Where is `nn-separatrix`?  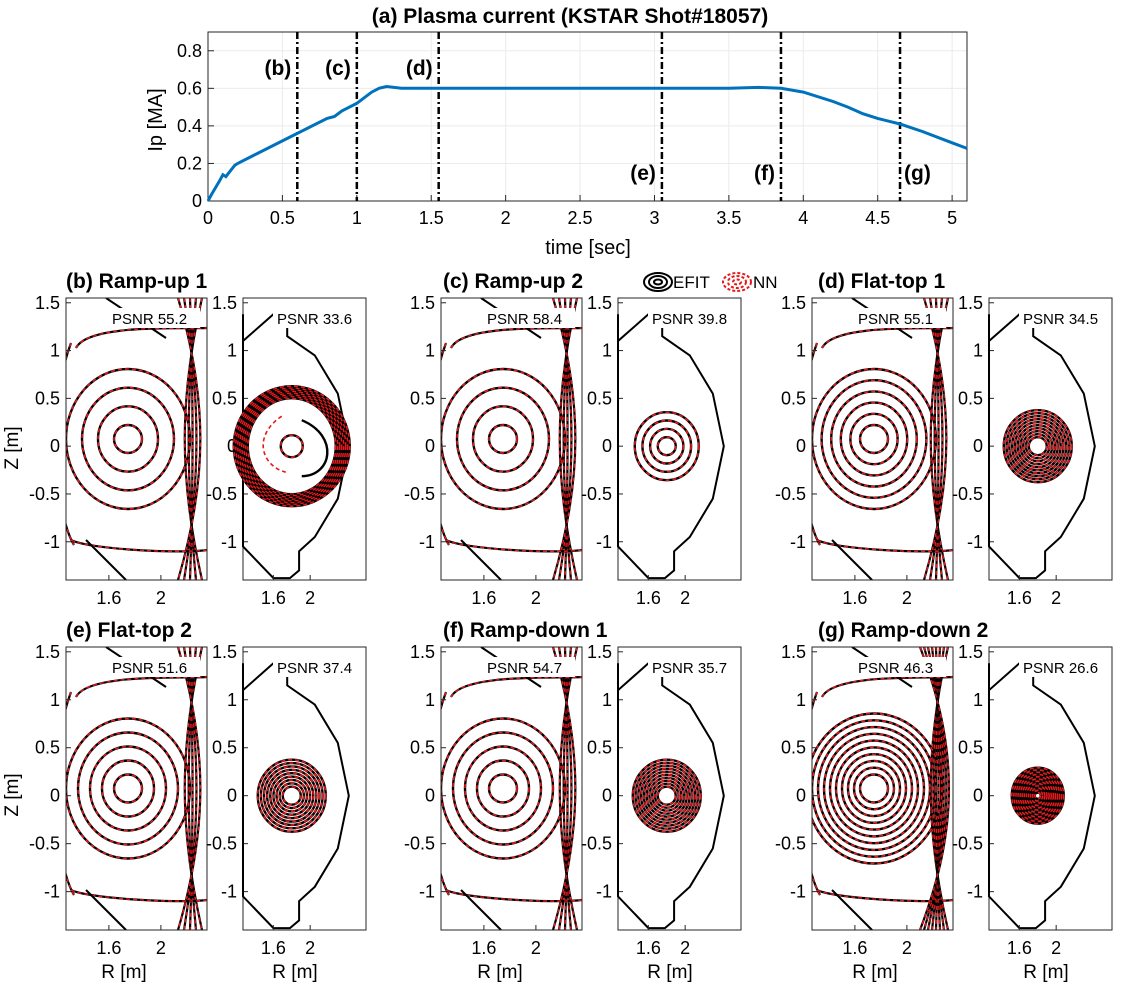 nn-separatrix is located at coordinates (70, 444).